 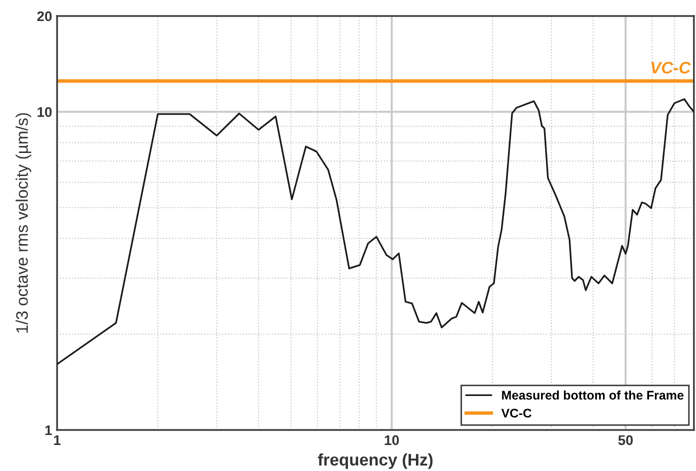 What do you see at coordinates (625, 440) in the screenshot?
I see `x-tick-label: 50` at bounding box center [625, 440].